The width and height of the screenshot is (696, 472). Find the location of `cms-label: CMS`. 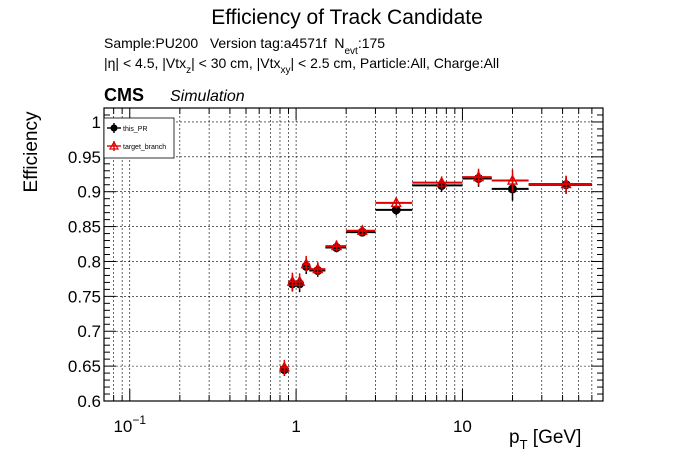

cms-label: CMS is located at coordinates (124, 95).